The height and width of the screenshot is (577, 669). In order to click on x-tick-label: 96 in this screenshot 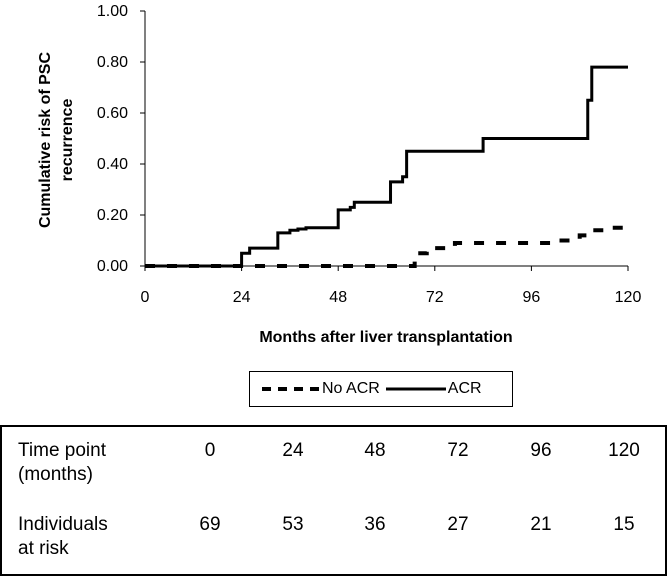, I will do `click(532, 297)`.